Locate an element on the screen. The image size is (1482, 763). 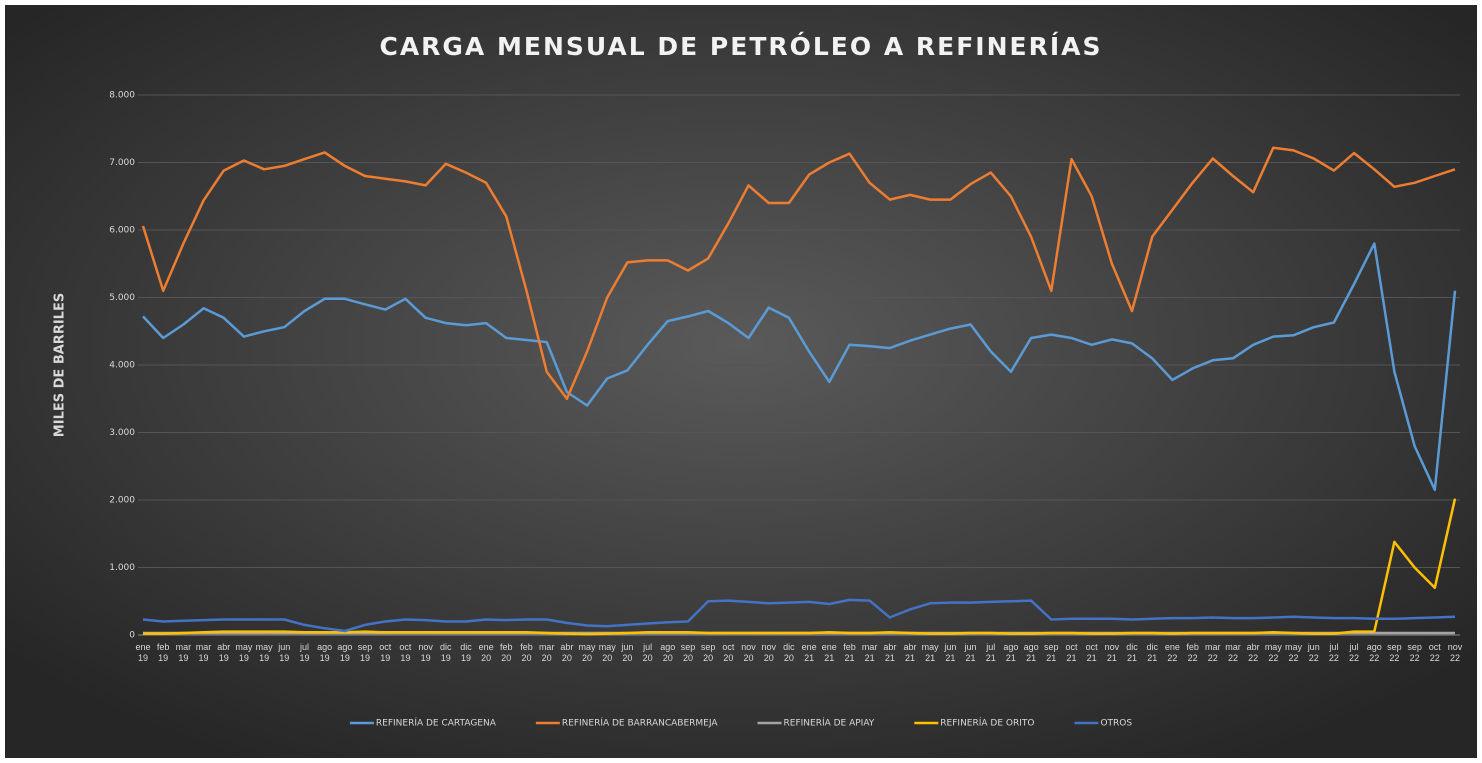
y-tick-label: 1.000 is located at coordinates (122, 568).